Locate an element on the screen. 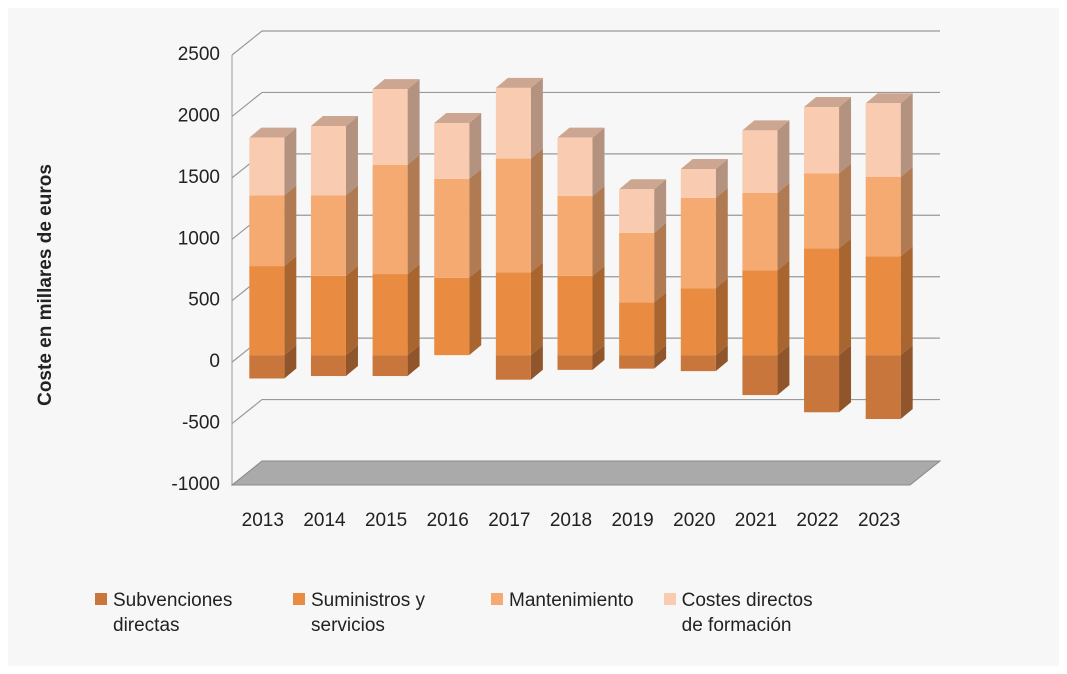 The image size is (1067, 674). legend-label: Mantenimiento is located at coordinates (571, 600).